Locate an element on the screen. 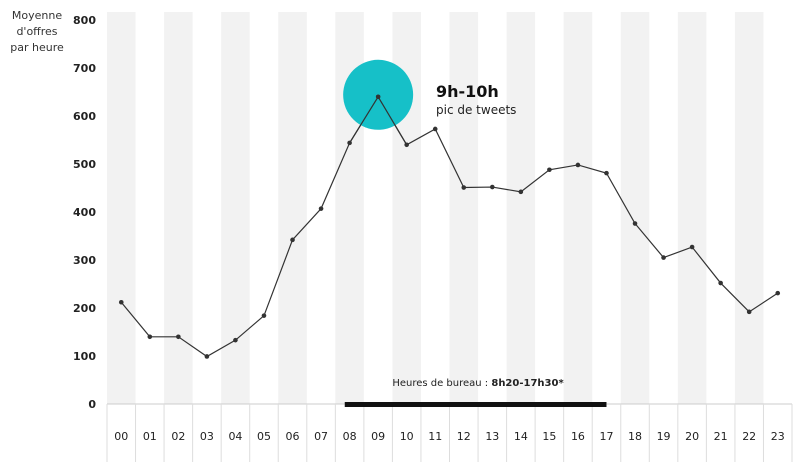 The width and height of the screenshot is (800, 472). x-tick-label: 07 is located at coordinates (321, 436).